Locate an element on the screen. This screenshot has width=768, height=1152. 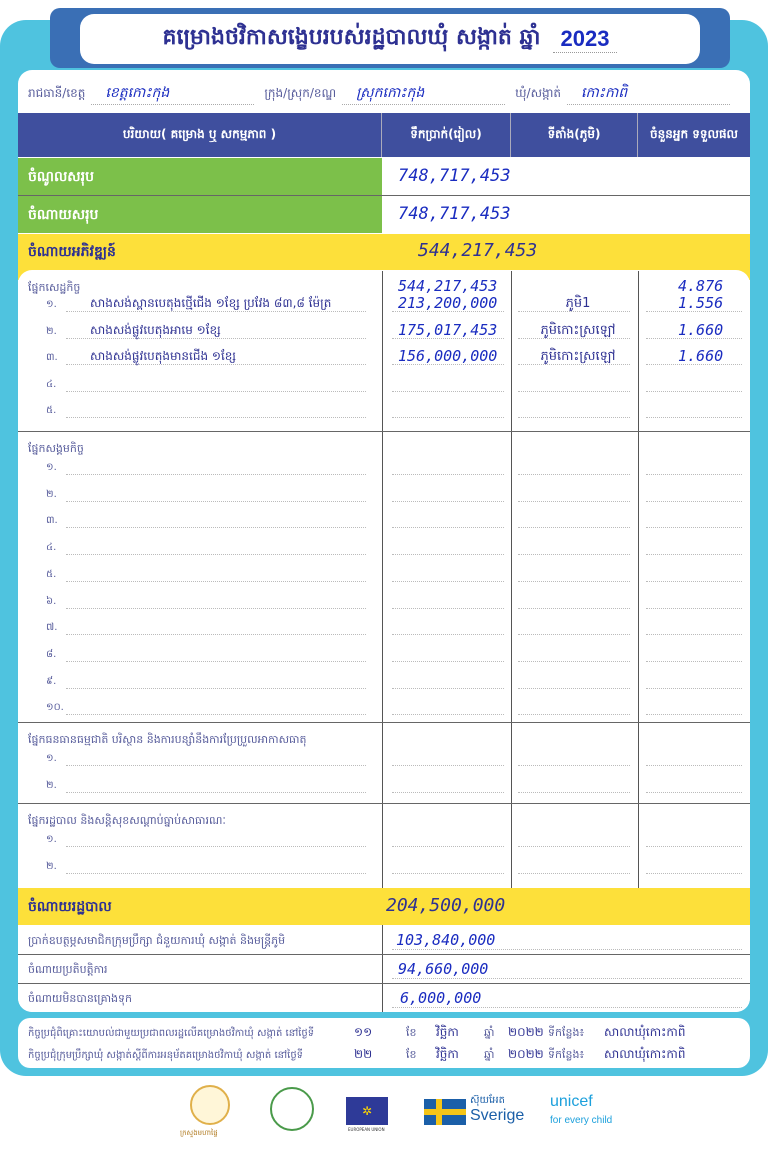
meeting-year: ២០២២ is located at coordinates (526, 1054).